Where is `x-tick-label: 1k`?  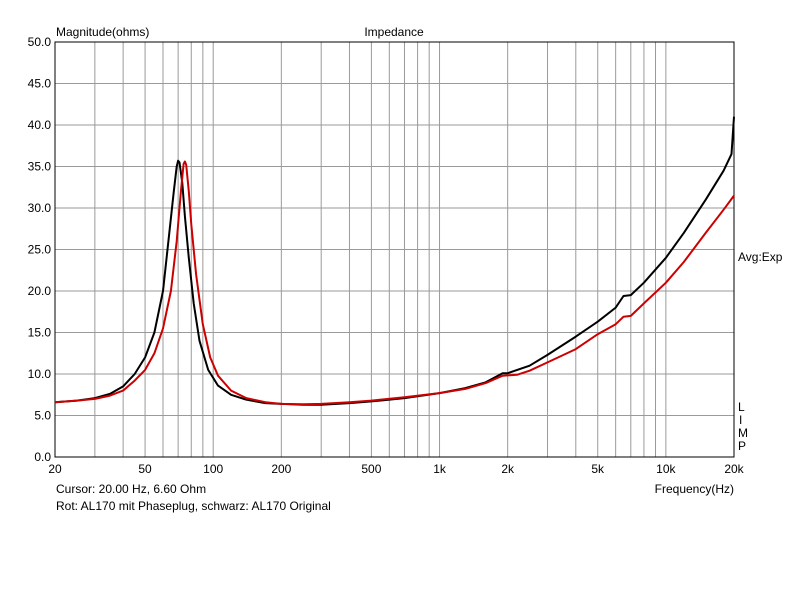 x-tick-label: 1k is located at coordinates (440, 469).